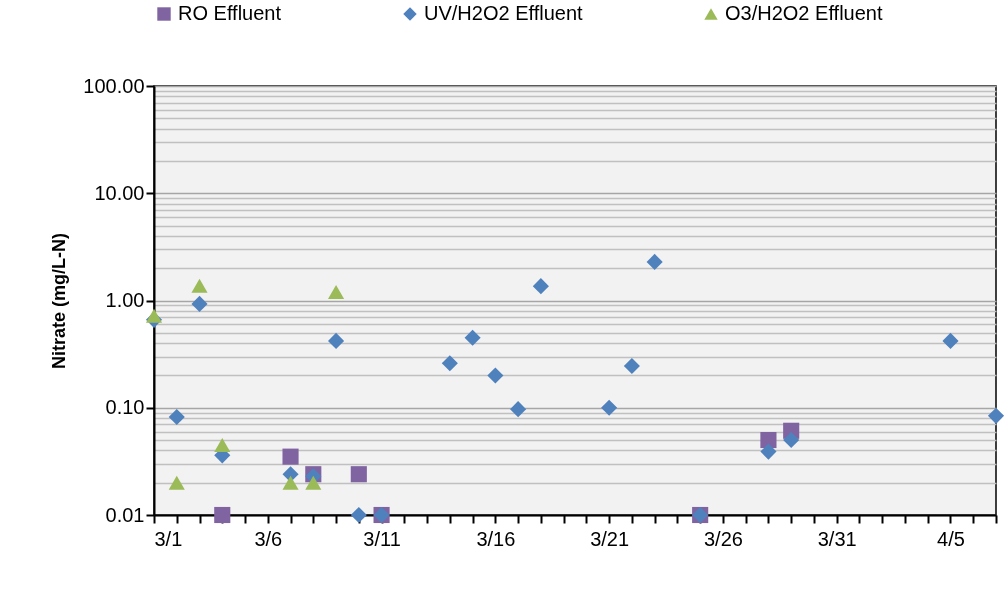 This screenshot has width=1006, height=594. What do you see at coordinates (951, 538) in the screenshot?
I see `x-tick-label: 4/5` at bounding box center [951, 538].